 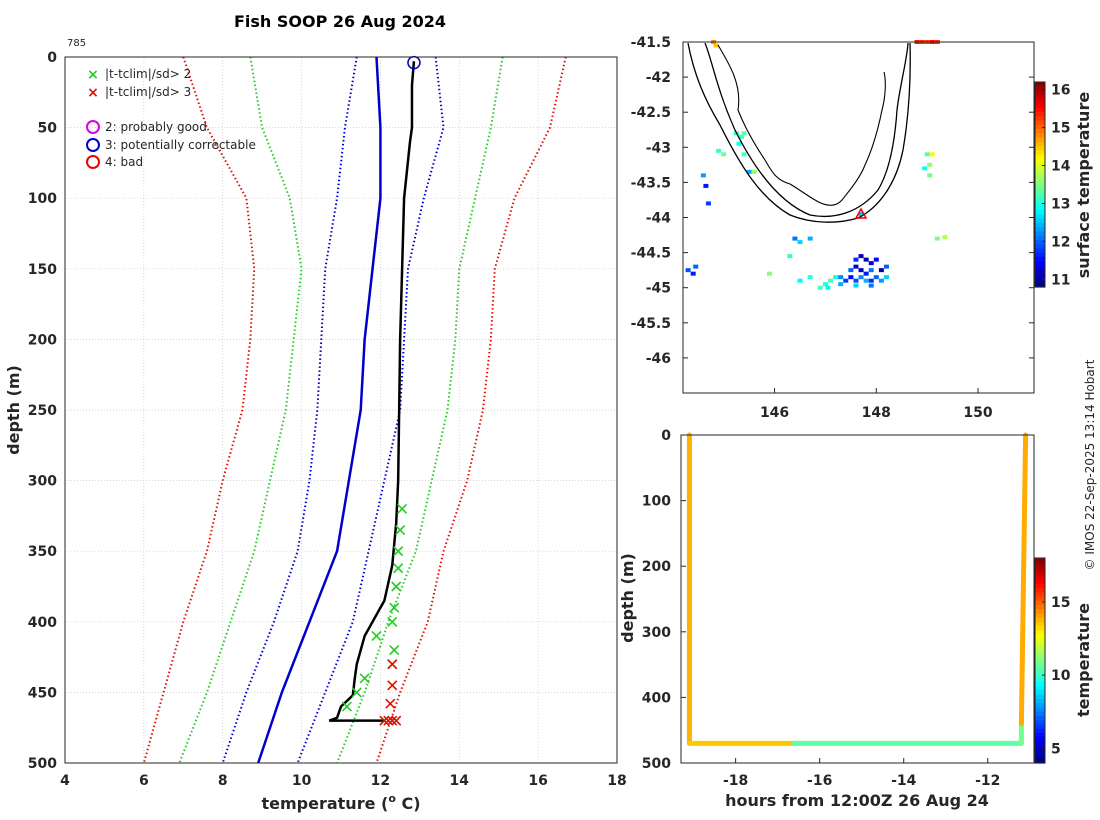 I want to click on profile-ytick-label: 250, so click(x=42, y=411).